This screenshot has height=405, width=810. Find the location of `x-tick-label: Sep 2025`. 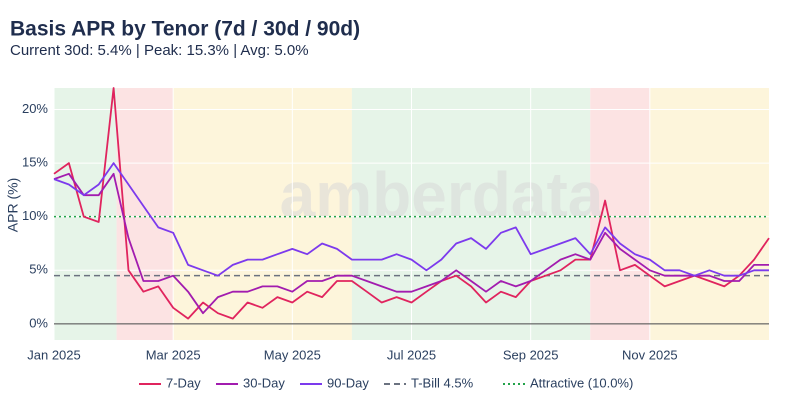

x-tick-label: Sep 2025 is located at coordinates (531, 354).